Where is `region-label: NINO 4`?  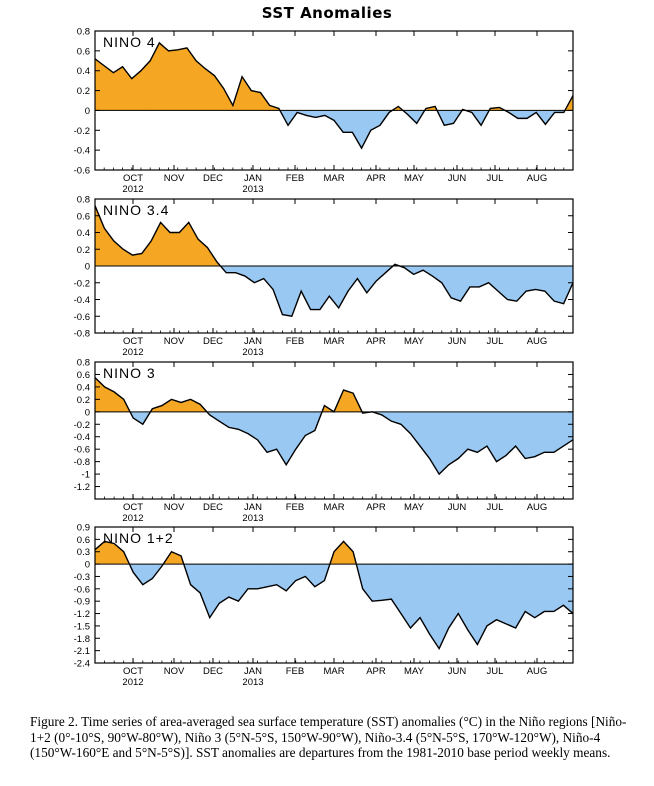 region-label: NINO 4 is located at coordinates (129, 42).